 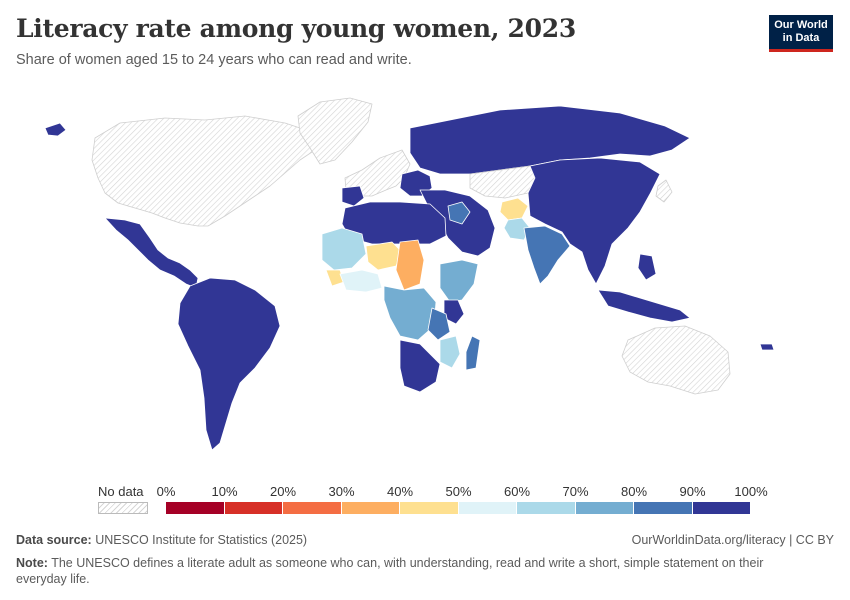 What do you see at coordinates (353, 196) in the screenshot?
I see `region-iberia` at bounding box center [353, 196].